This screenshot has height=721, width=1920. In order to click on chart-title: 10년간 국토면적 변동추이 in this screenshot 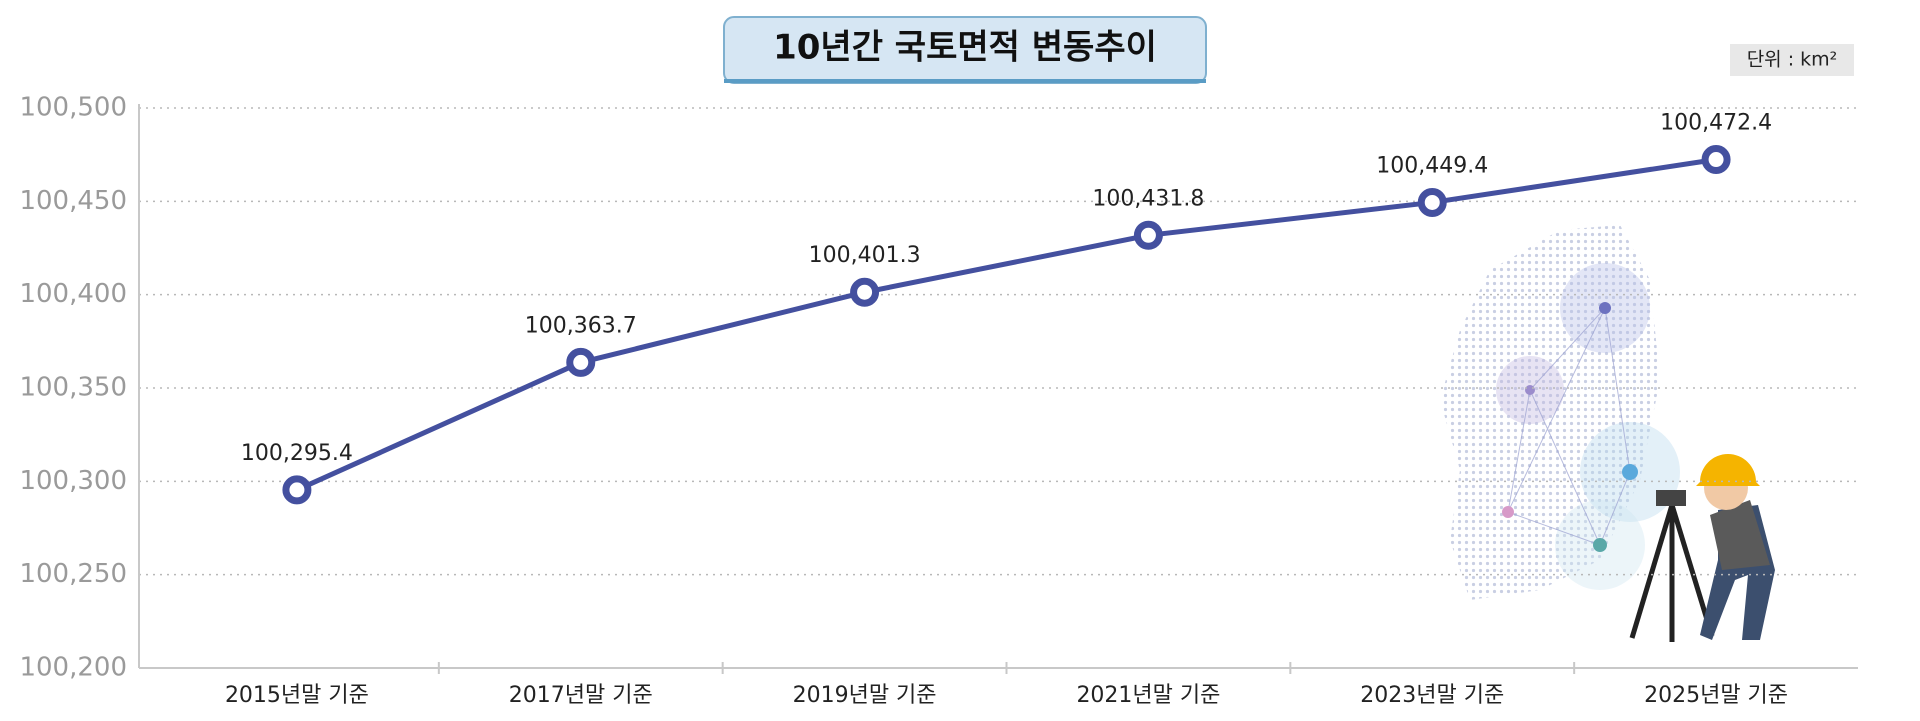, I will do `click(965, 48)`.